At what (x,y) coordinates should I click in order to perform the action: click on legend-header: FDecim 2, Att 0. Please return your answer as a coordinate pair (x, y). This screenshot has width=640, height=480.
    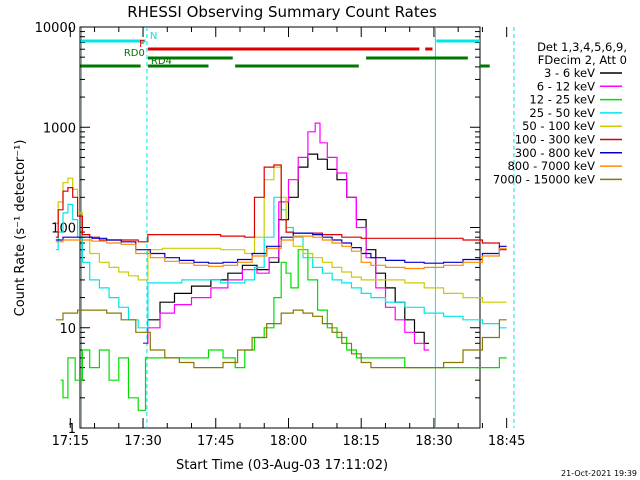
    Looking at the image, I should click on (582, 60).